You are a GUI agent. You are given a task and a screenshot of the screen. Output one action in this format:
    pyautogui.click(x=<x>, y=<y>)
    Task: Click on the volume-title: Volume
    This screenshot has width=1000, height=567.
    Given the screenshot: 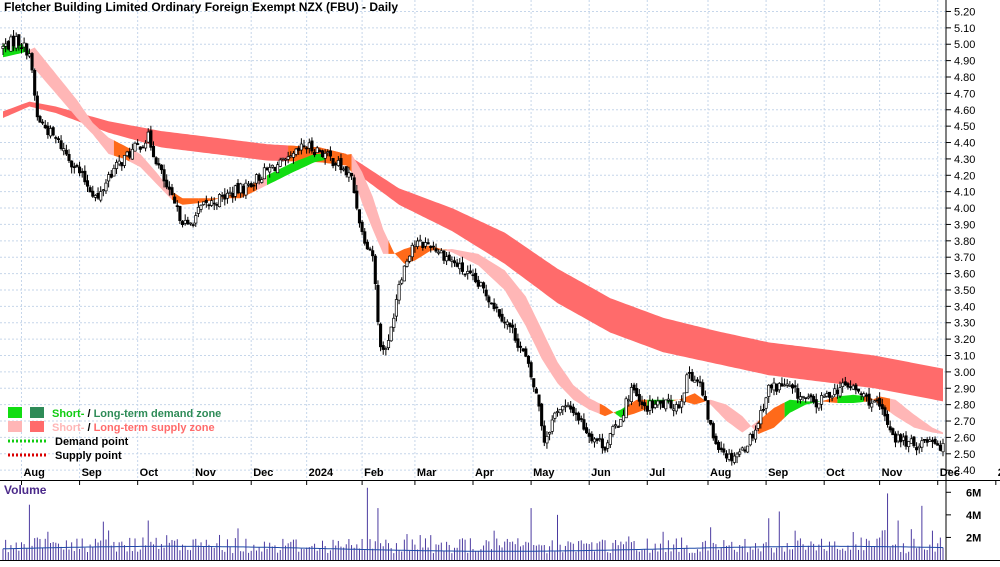 What is the action you would take?
    pyautogui.click(x=25, y=490)
    